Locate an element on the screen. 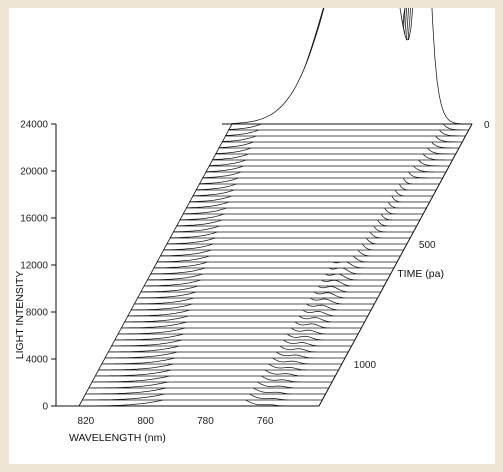  spectrum-trace is located at coordinates (352, 66).